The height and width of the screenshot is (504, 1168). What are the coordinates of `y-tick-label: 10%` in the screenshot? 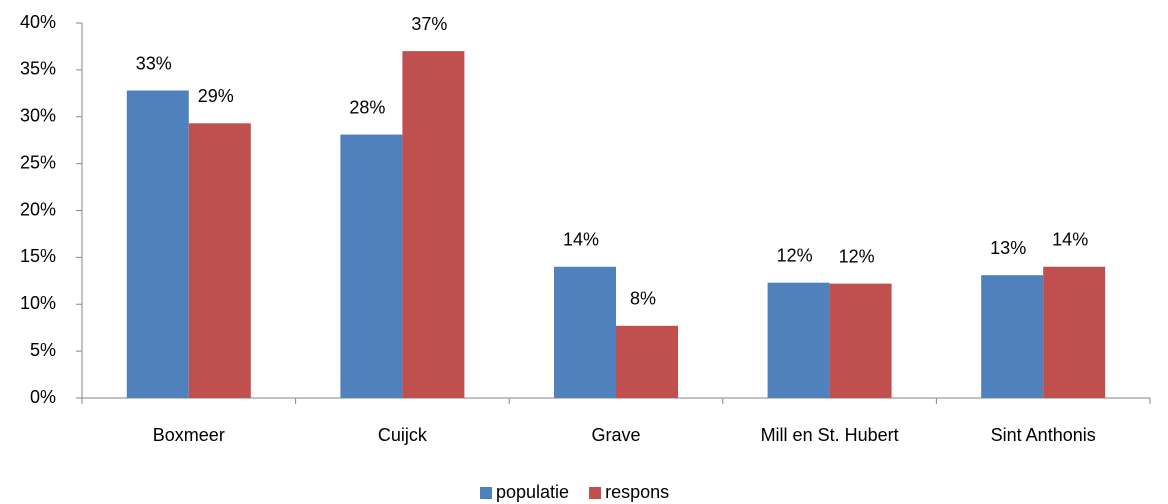 It's located at (38, 303).